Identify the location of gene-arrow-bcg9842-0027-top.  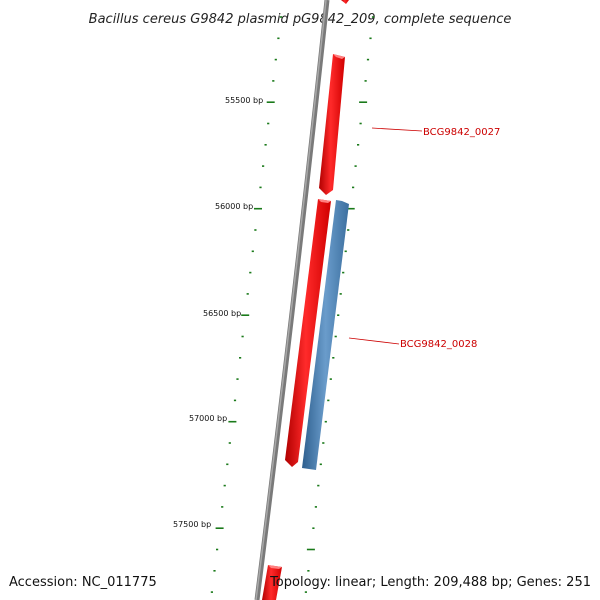
(339, 56).